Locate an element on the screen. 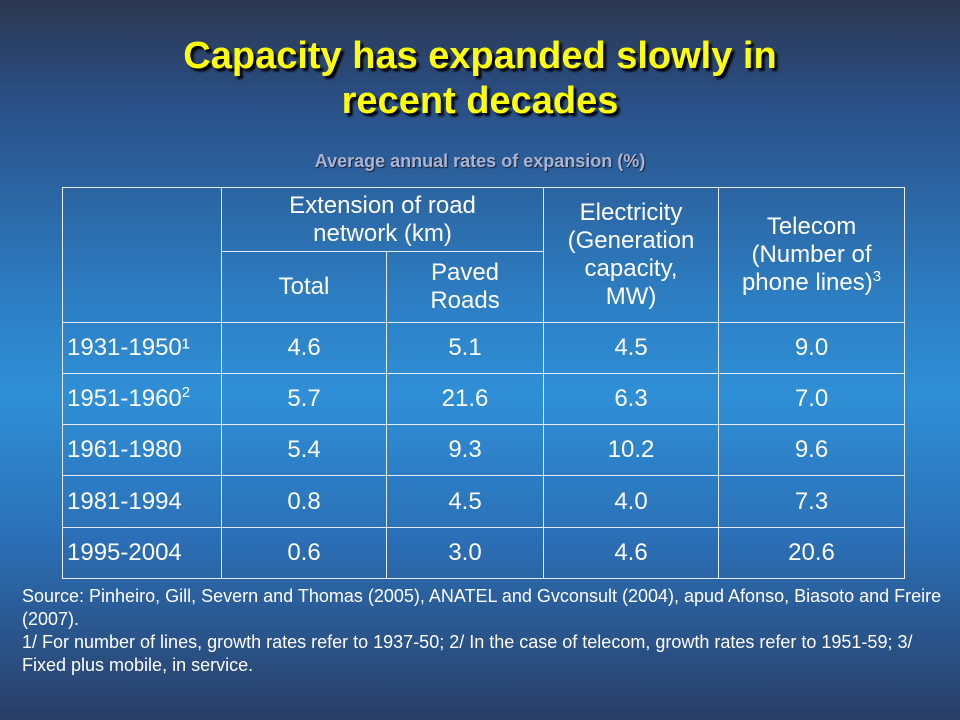 The width and height of the screenshot is (960, 720). table-subtitle: Average annual rates of expansion (%) is located at coordinates (480, 161).